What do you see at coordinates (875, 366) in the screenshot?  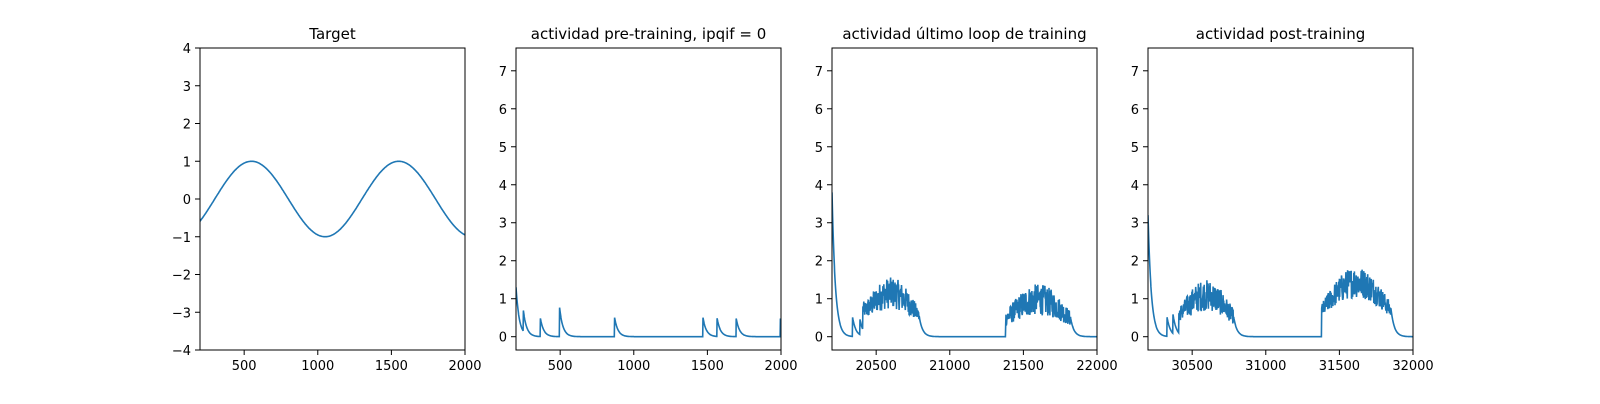 I see `x-tick-label: 20500` at bounding box center [875, 366].